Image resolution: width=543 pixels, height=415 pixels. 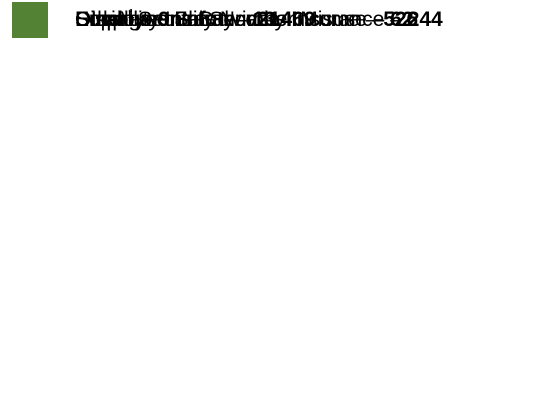 I want to click on item-label: Employee Fraud, so click(x=152, y=19).